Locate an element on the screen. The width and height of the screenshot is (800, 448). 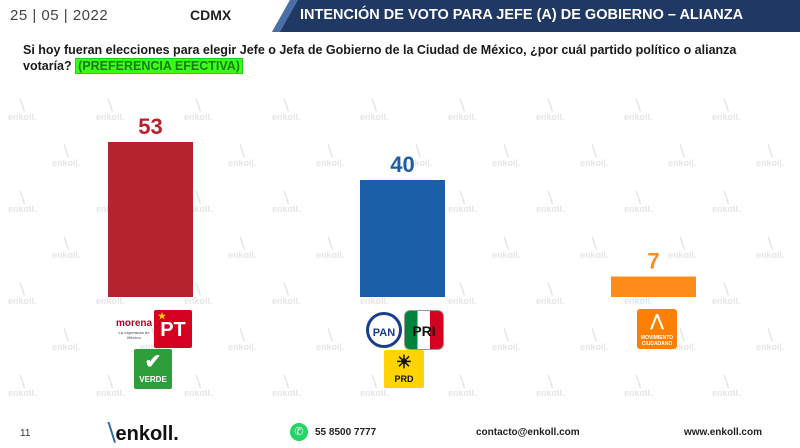
website-link: www.enkoll.com is located at coordinates (723, 432).